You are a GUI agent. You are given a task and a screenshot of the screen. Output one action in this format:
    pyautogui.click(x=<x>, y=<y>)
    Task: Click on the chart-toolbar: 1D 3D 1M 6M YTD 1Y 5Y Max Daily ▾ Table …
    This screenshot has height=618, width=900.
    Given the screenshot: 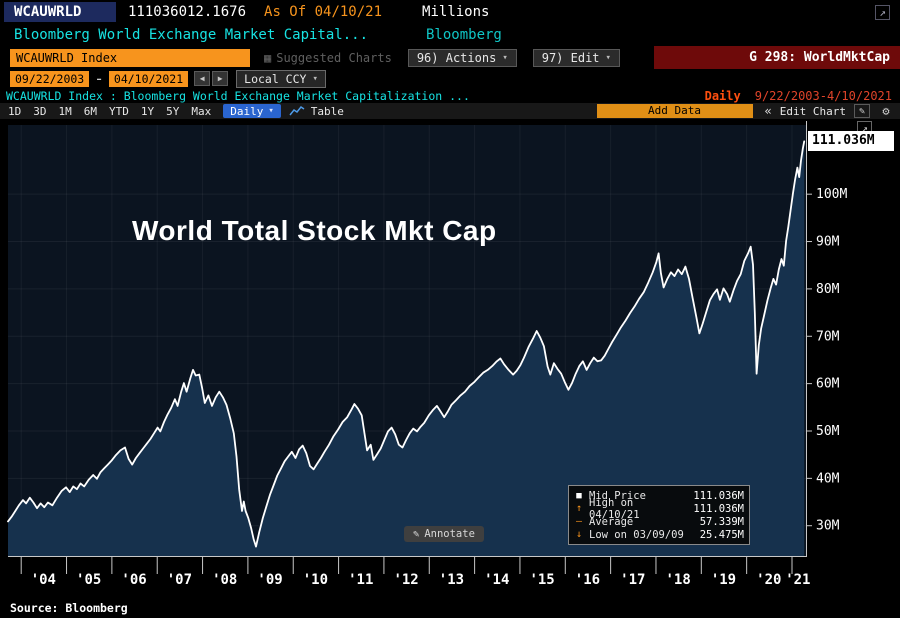 What is the action you would take?
    pyautogui.click(x=450, y=111)
    